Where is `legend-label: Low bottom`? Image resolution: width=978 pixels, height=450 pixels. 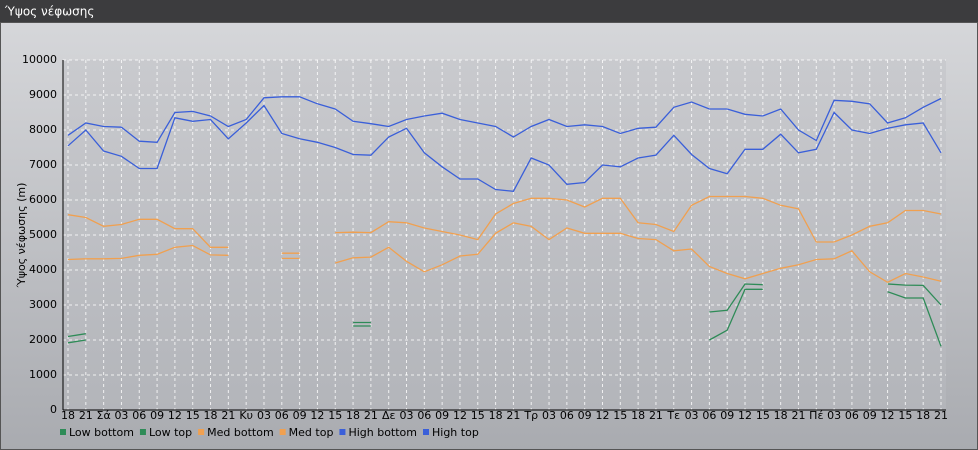
legend-label: Low bottom is located at coordinates (101, 432).